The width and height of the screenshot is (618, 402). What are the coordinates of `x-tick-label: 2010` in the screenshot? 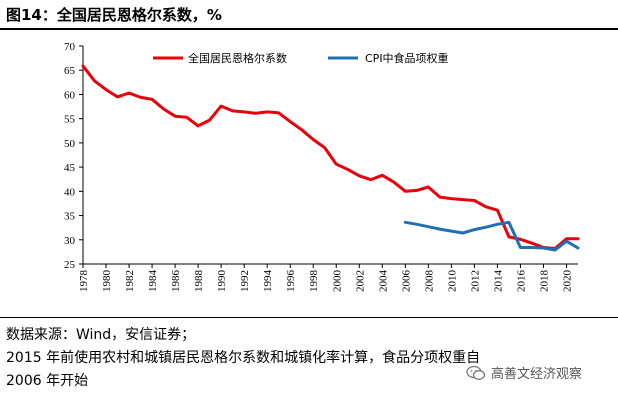 It's located at (452, 281).